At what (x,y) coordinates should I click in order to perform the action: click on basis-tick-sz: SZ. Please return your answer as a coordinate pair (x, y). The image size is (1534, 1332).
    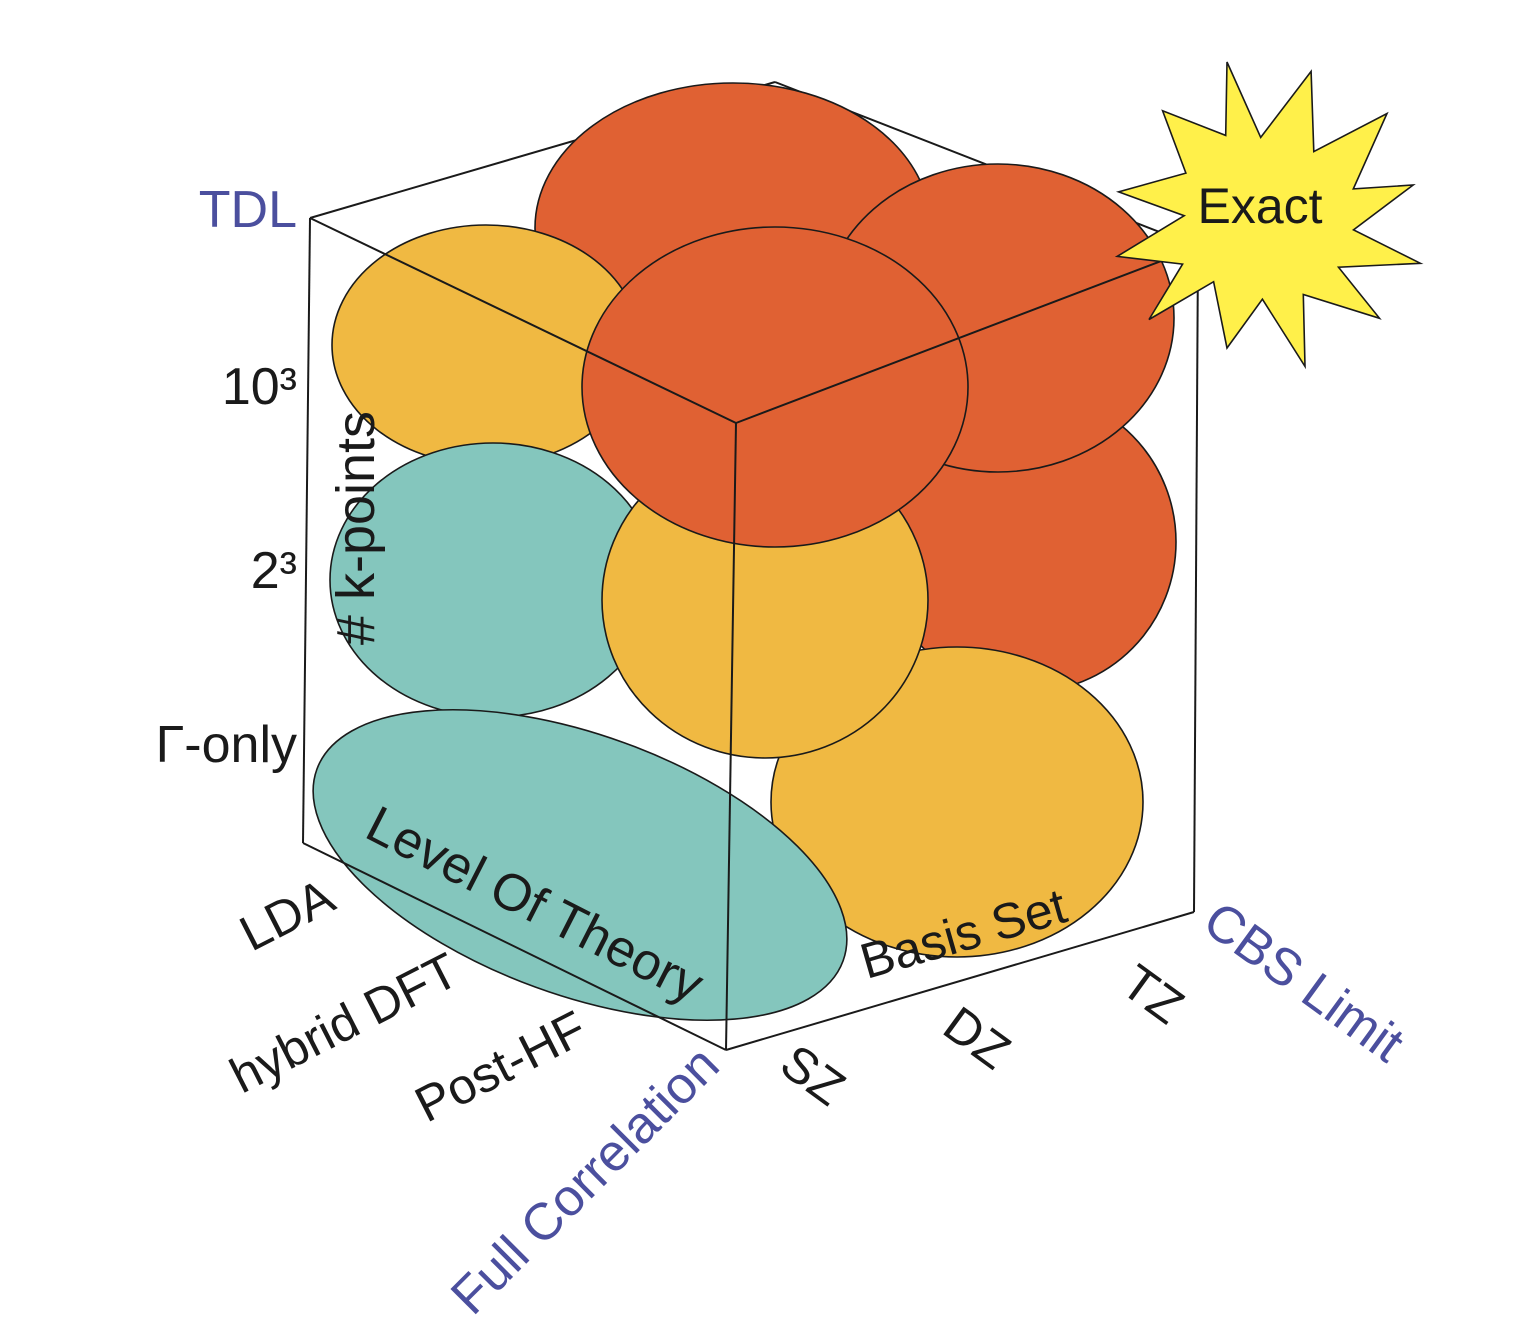
    Looking at the image, I should click on (813, 1075).